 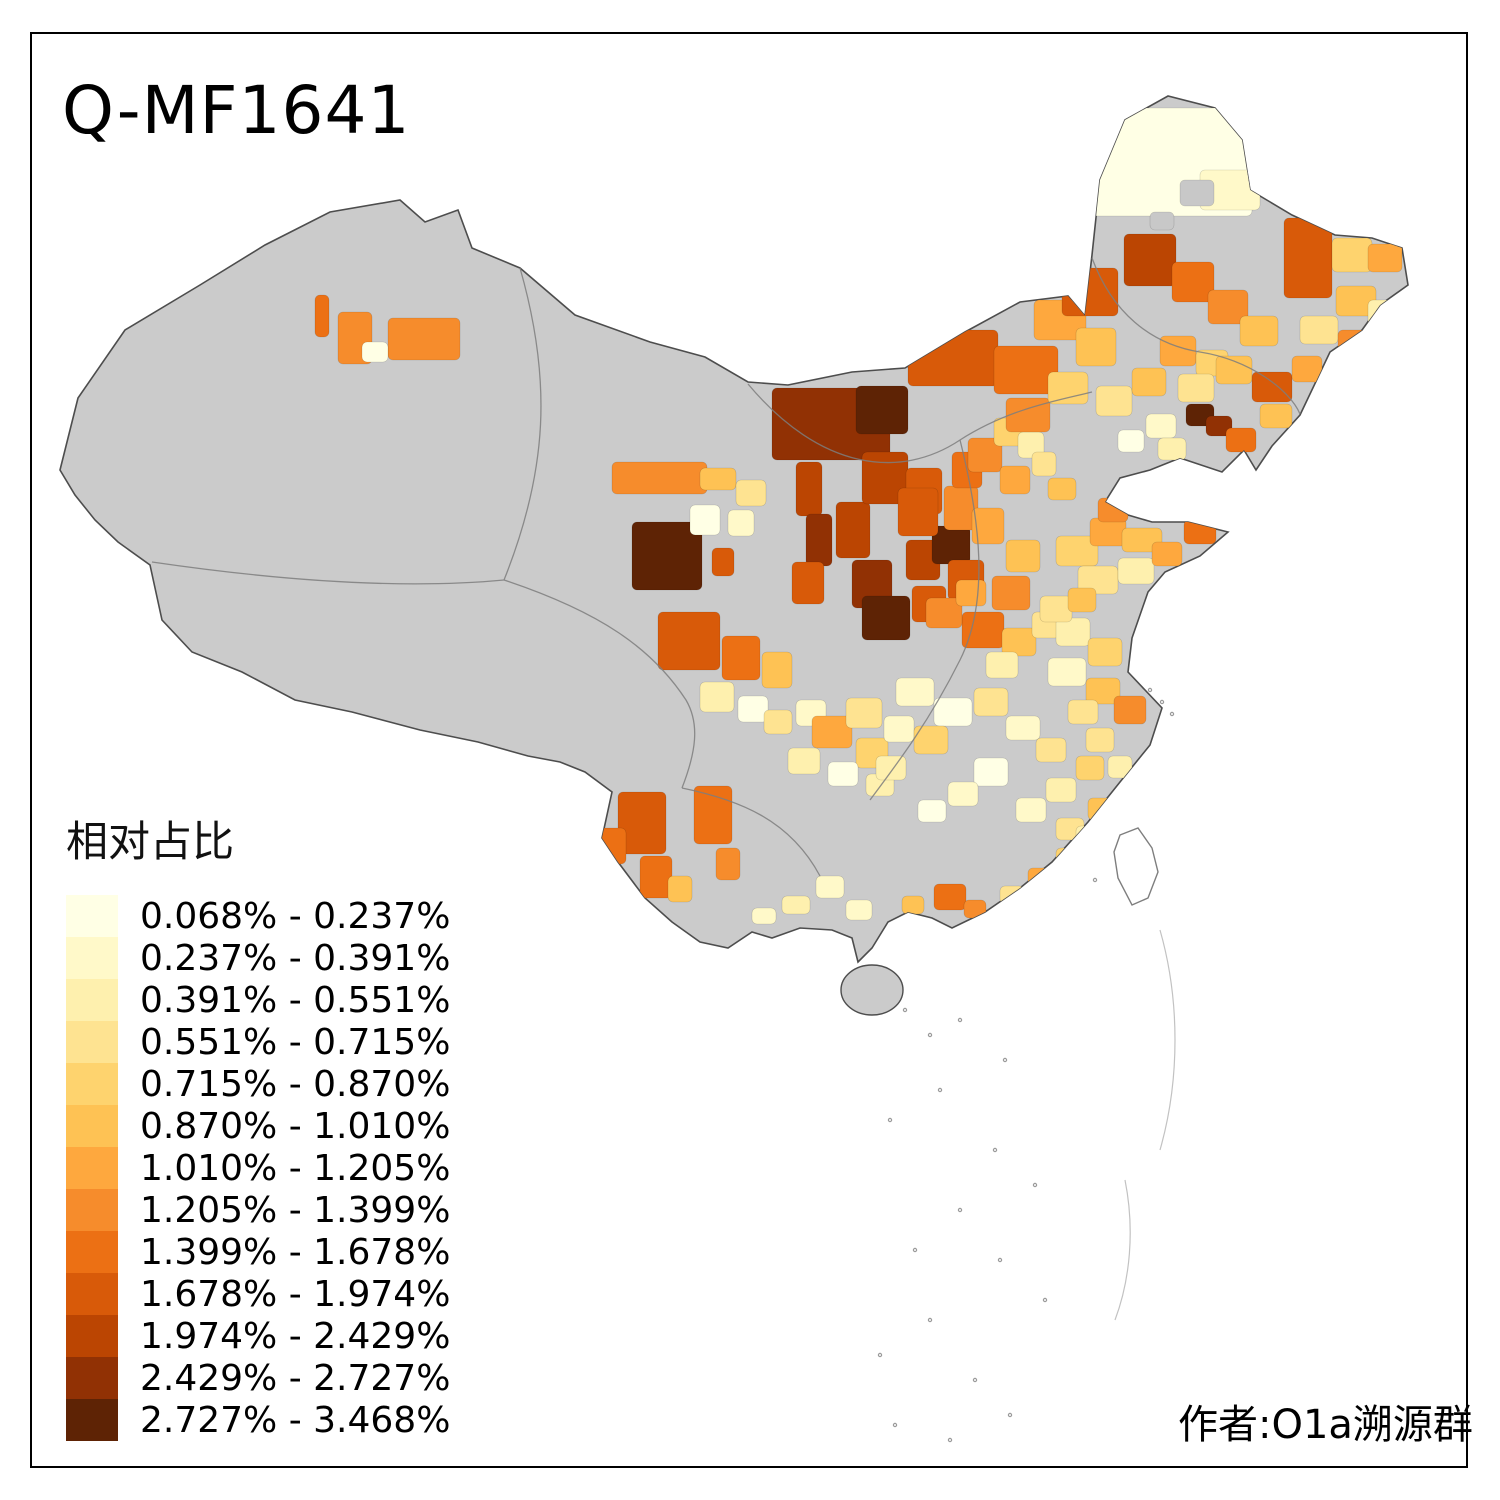 I want to click on legend-label: 0.391% - 0.551%, so click(x=295, y=1000).